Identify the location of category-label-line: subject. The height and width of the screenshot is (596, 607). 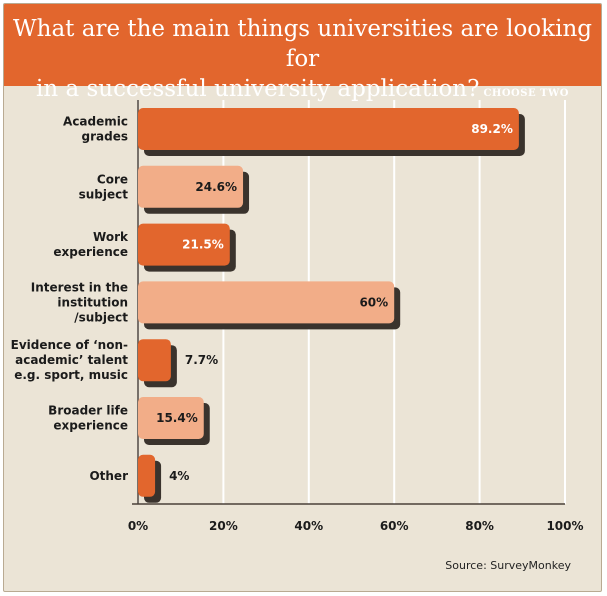
(104, 194).